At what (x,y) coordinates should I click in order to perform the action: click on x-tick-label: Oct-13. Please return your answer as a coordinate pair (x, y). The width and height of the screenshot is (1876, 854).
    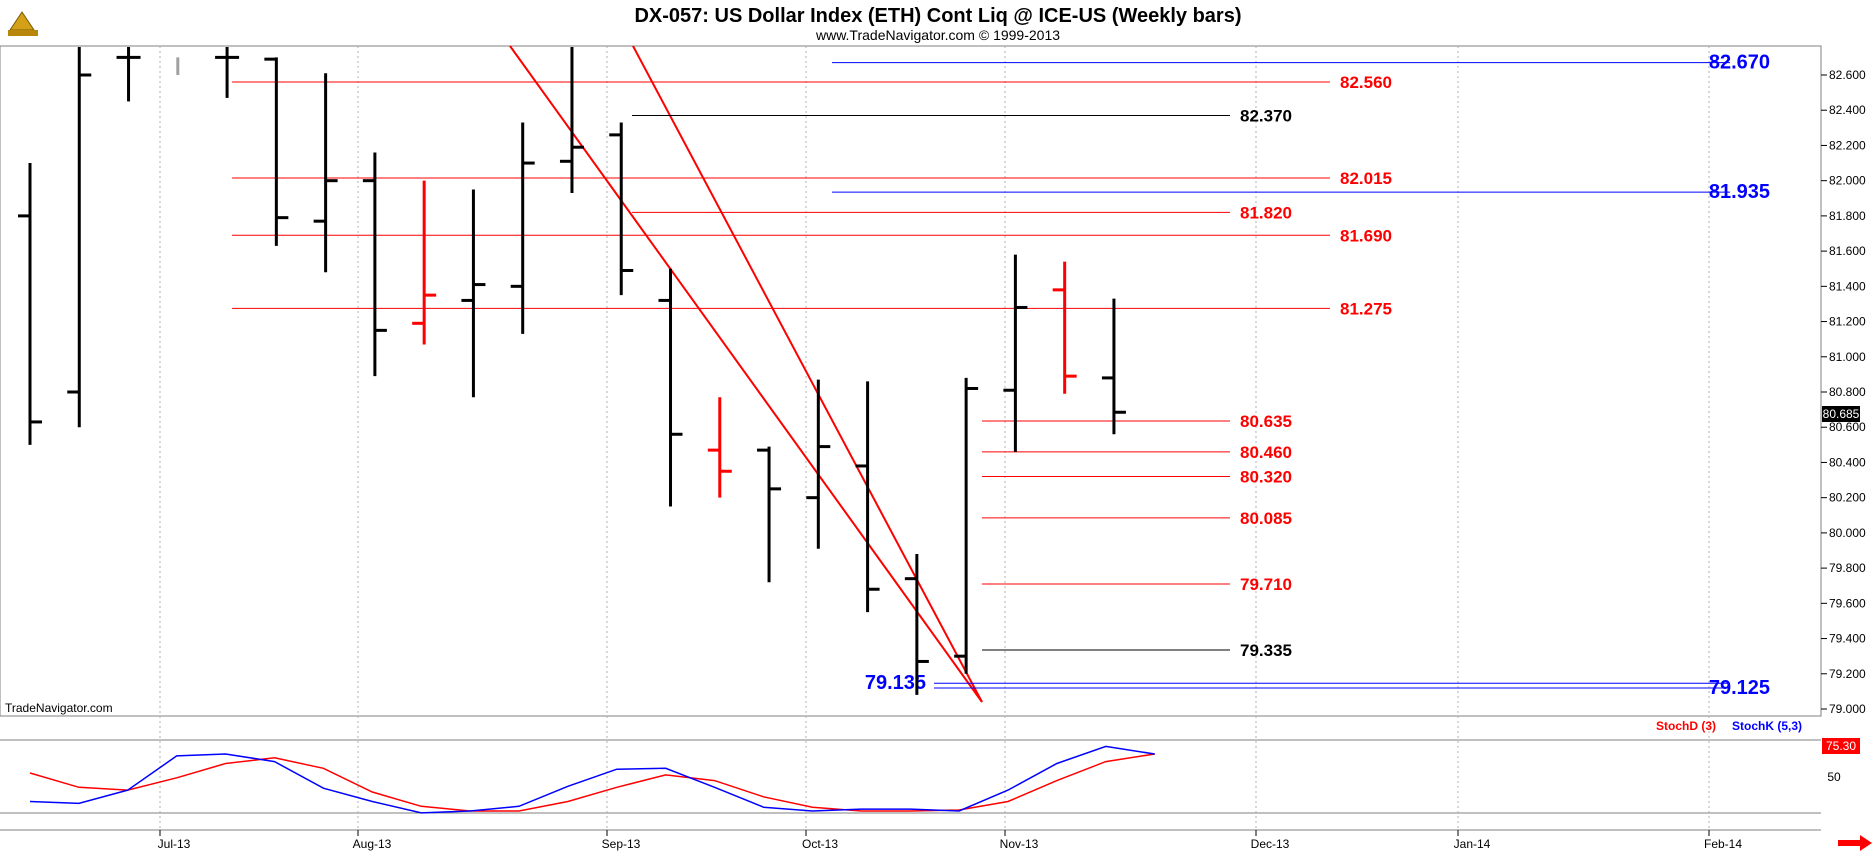
    Looking at the image, I should click on (820, 844).